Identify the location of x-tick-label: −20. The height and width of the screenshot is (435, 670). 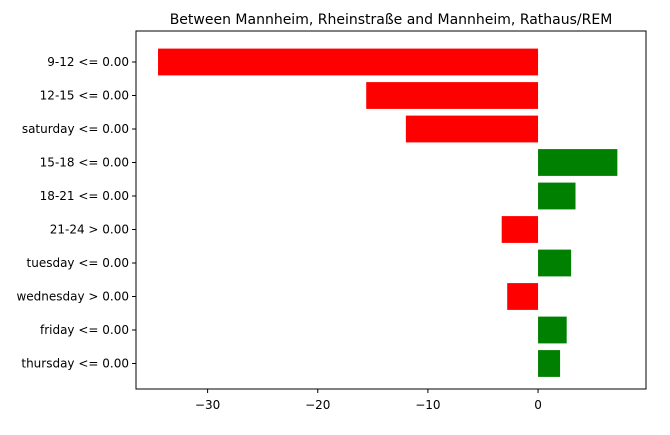
(317, 405).